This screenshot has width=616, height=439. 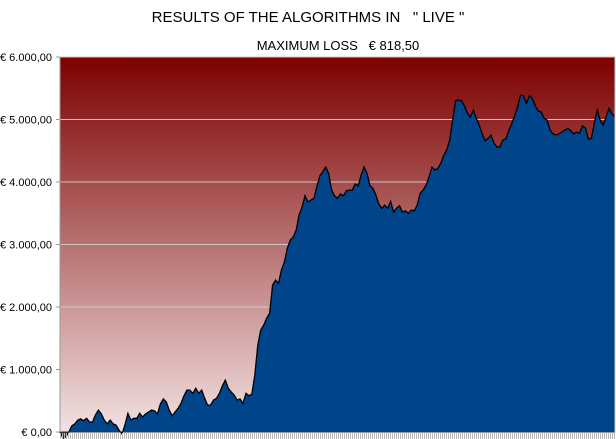 I want to click on y-tick-label: € 0,00, so click(x=36, y=433).